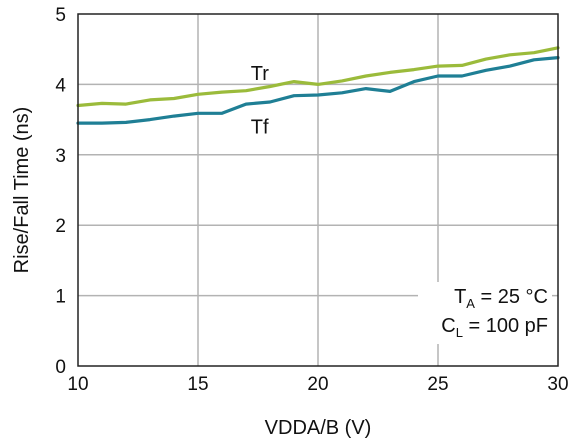 The height and width of the screenshot is (443, 574). What do you see at coordinates (60, 297) in the screenshot?
I see `y-tick-label: 1` at bounding box center [60, 297].